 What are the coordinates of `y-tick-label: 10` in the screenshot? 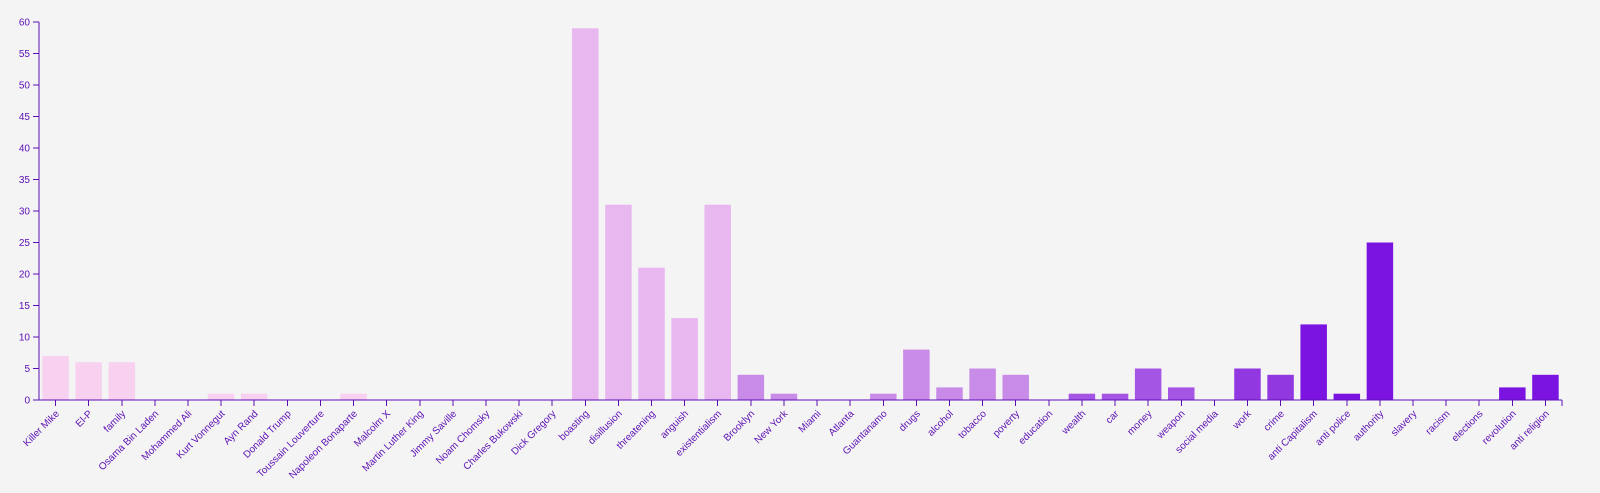 It's located at (25, 338).